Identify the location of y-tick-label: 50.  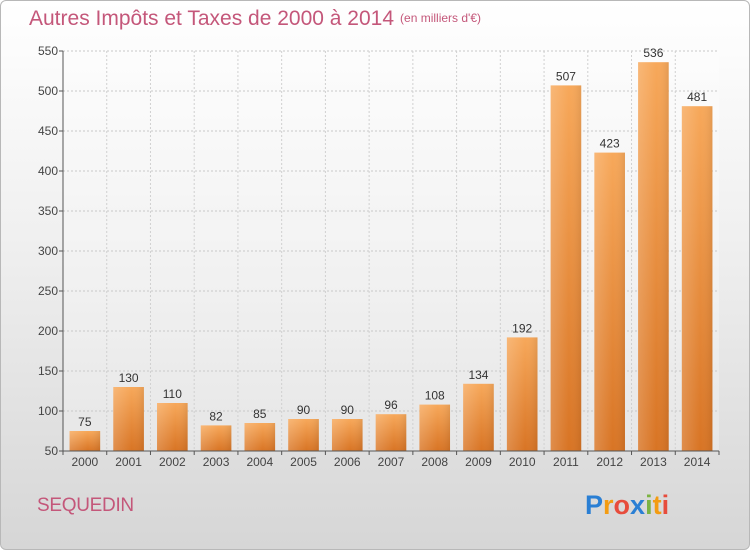
(52, 451).